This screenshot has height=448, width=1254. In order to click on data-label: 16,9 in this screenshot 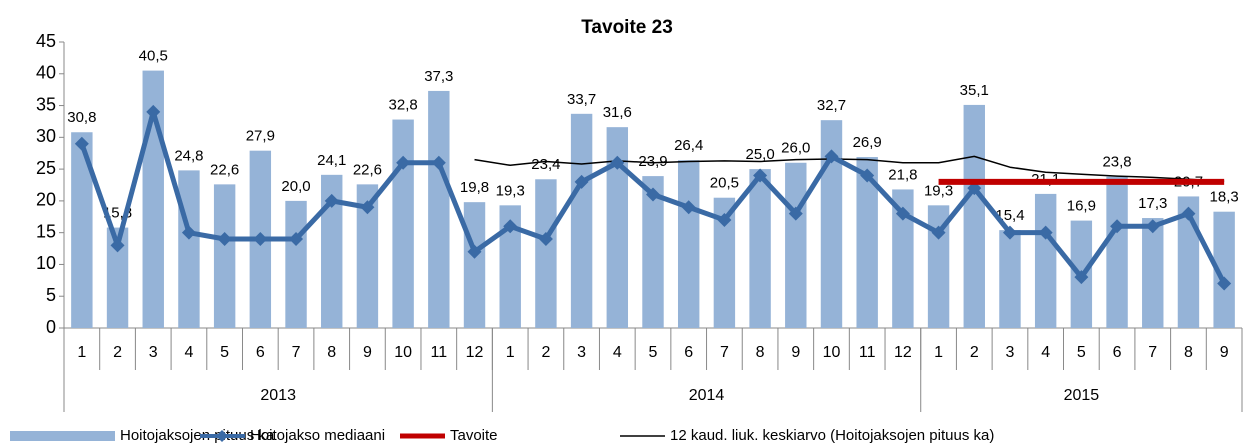, I will do `click(1081, 206)`.